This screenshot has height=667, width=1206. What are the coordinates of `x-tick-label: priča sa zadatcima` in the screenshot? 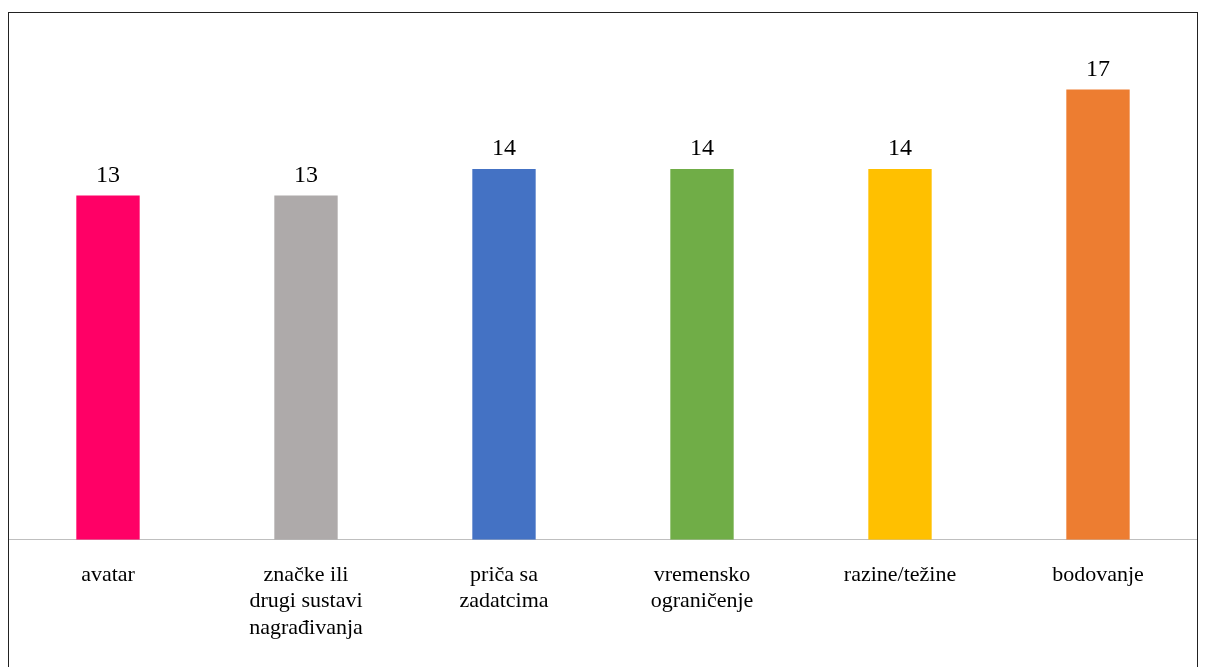 It's located at (504, 586).